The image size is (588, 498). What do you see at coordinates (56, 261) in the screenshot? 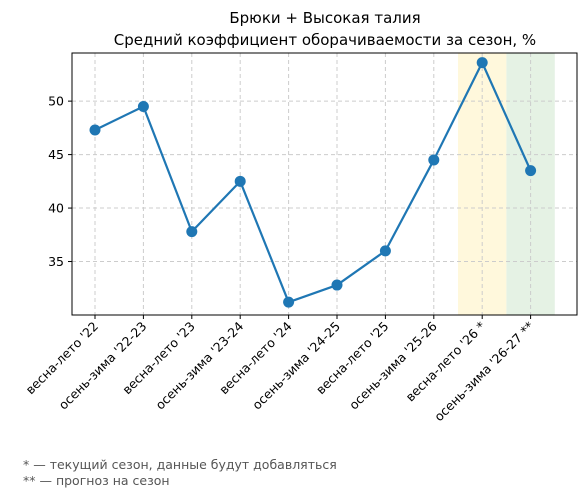
I see `y-tick-label-0: 35` at bounding box center [56, 261].